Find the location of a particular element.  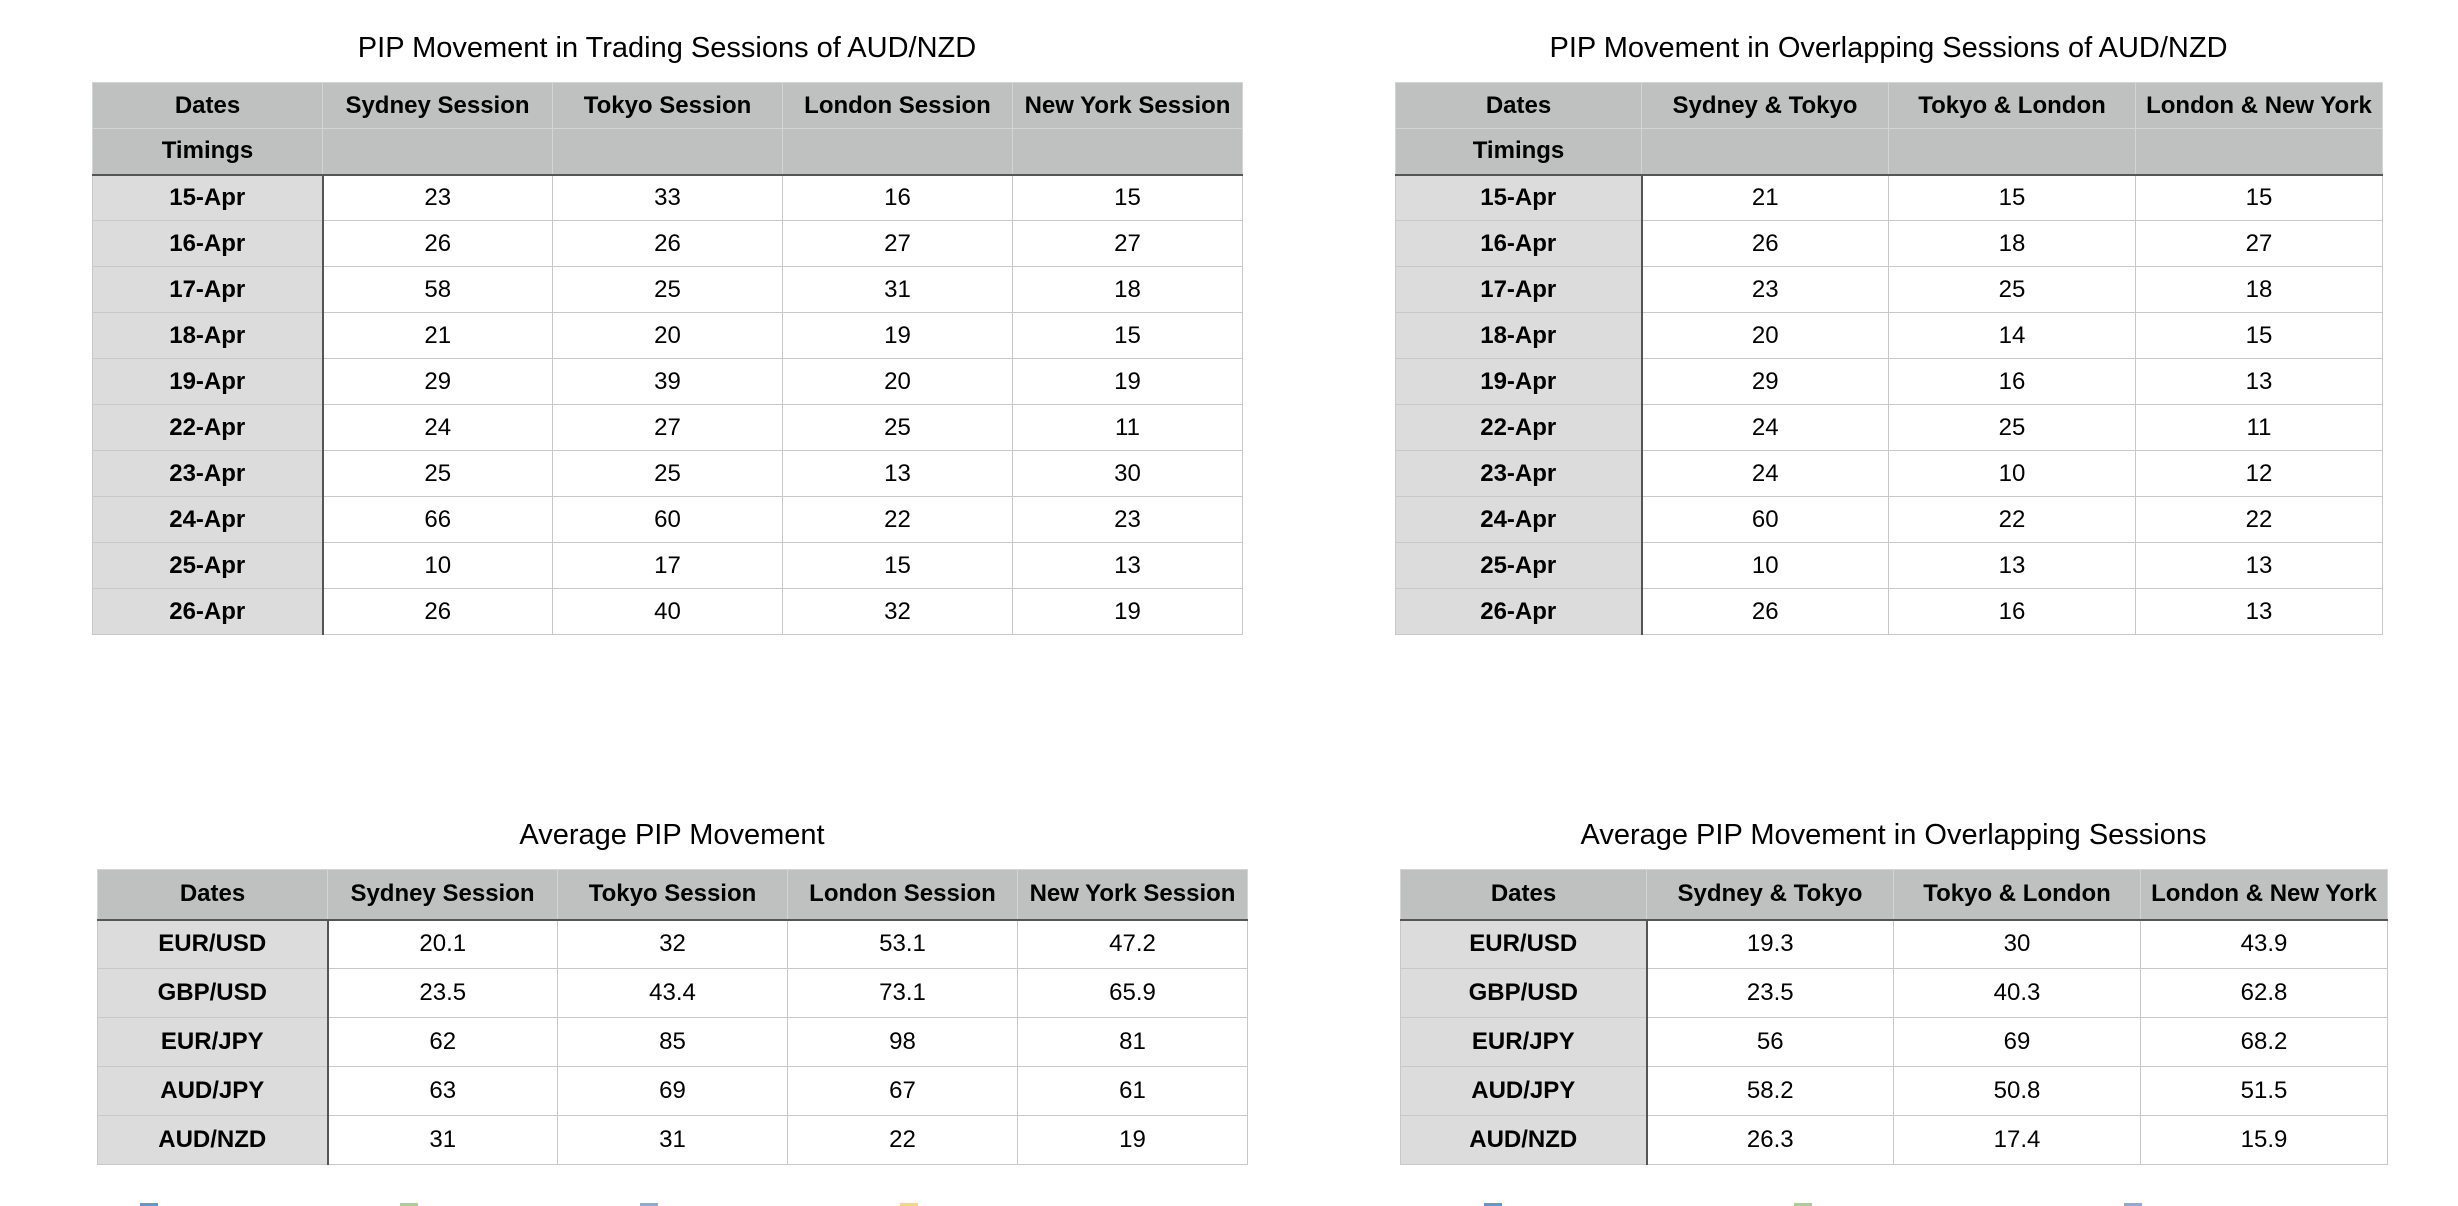

table-cell: 60 is located at coordinates (667, 519).